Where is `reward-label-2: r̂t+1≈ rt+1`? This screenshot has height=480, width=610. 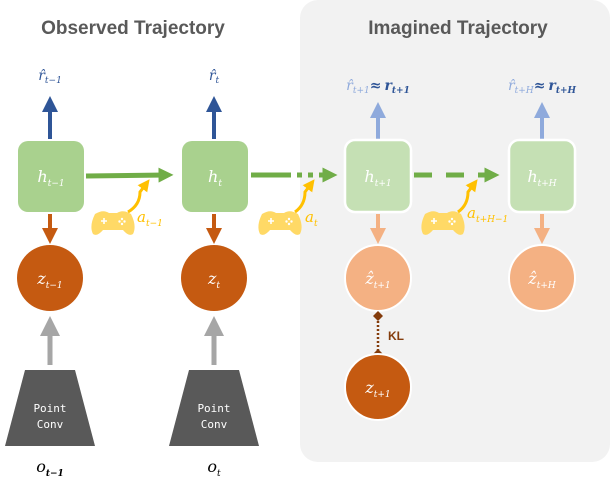 reward-label-2: r̂t+1≈ rt+1 is located at coordinates (378, 87).